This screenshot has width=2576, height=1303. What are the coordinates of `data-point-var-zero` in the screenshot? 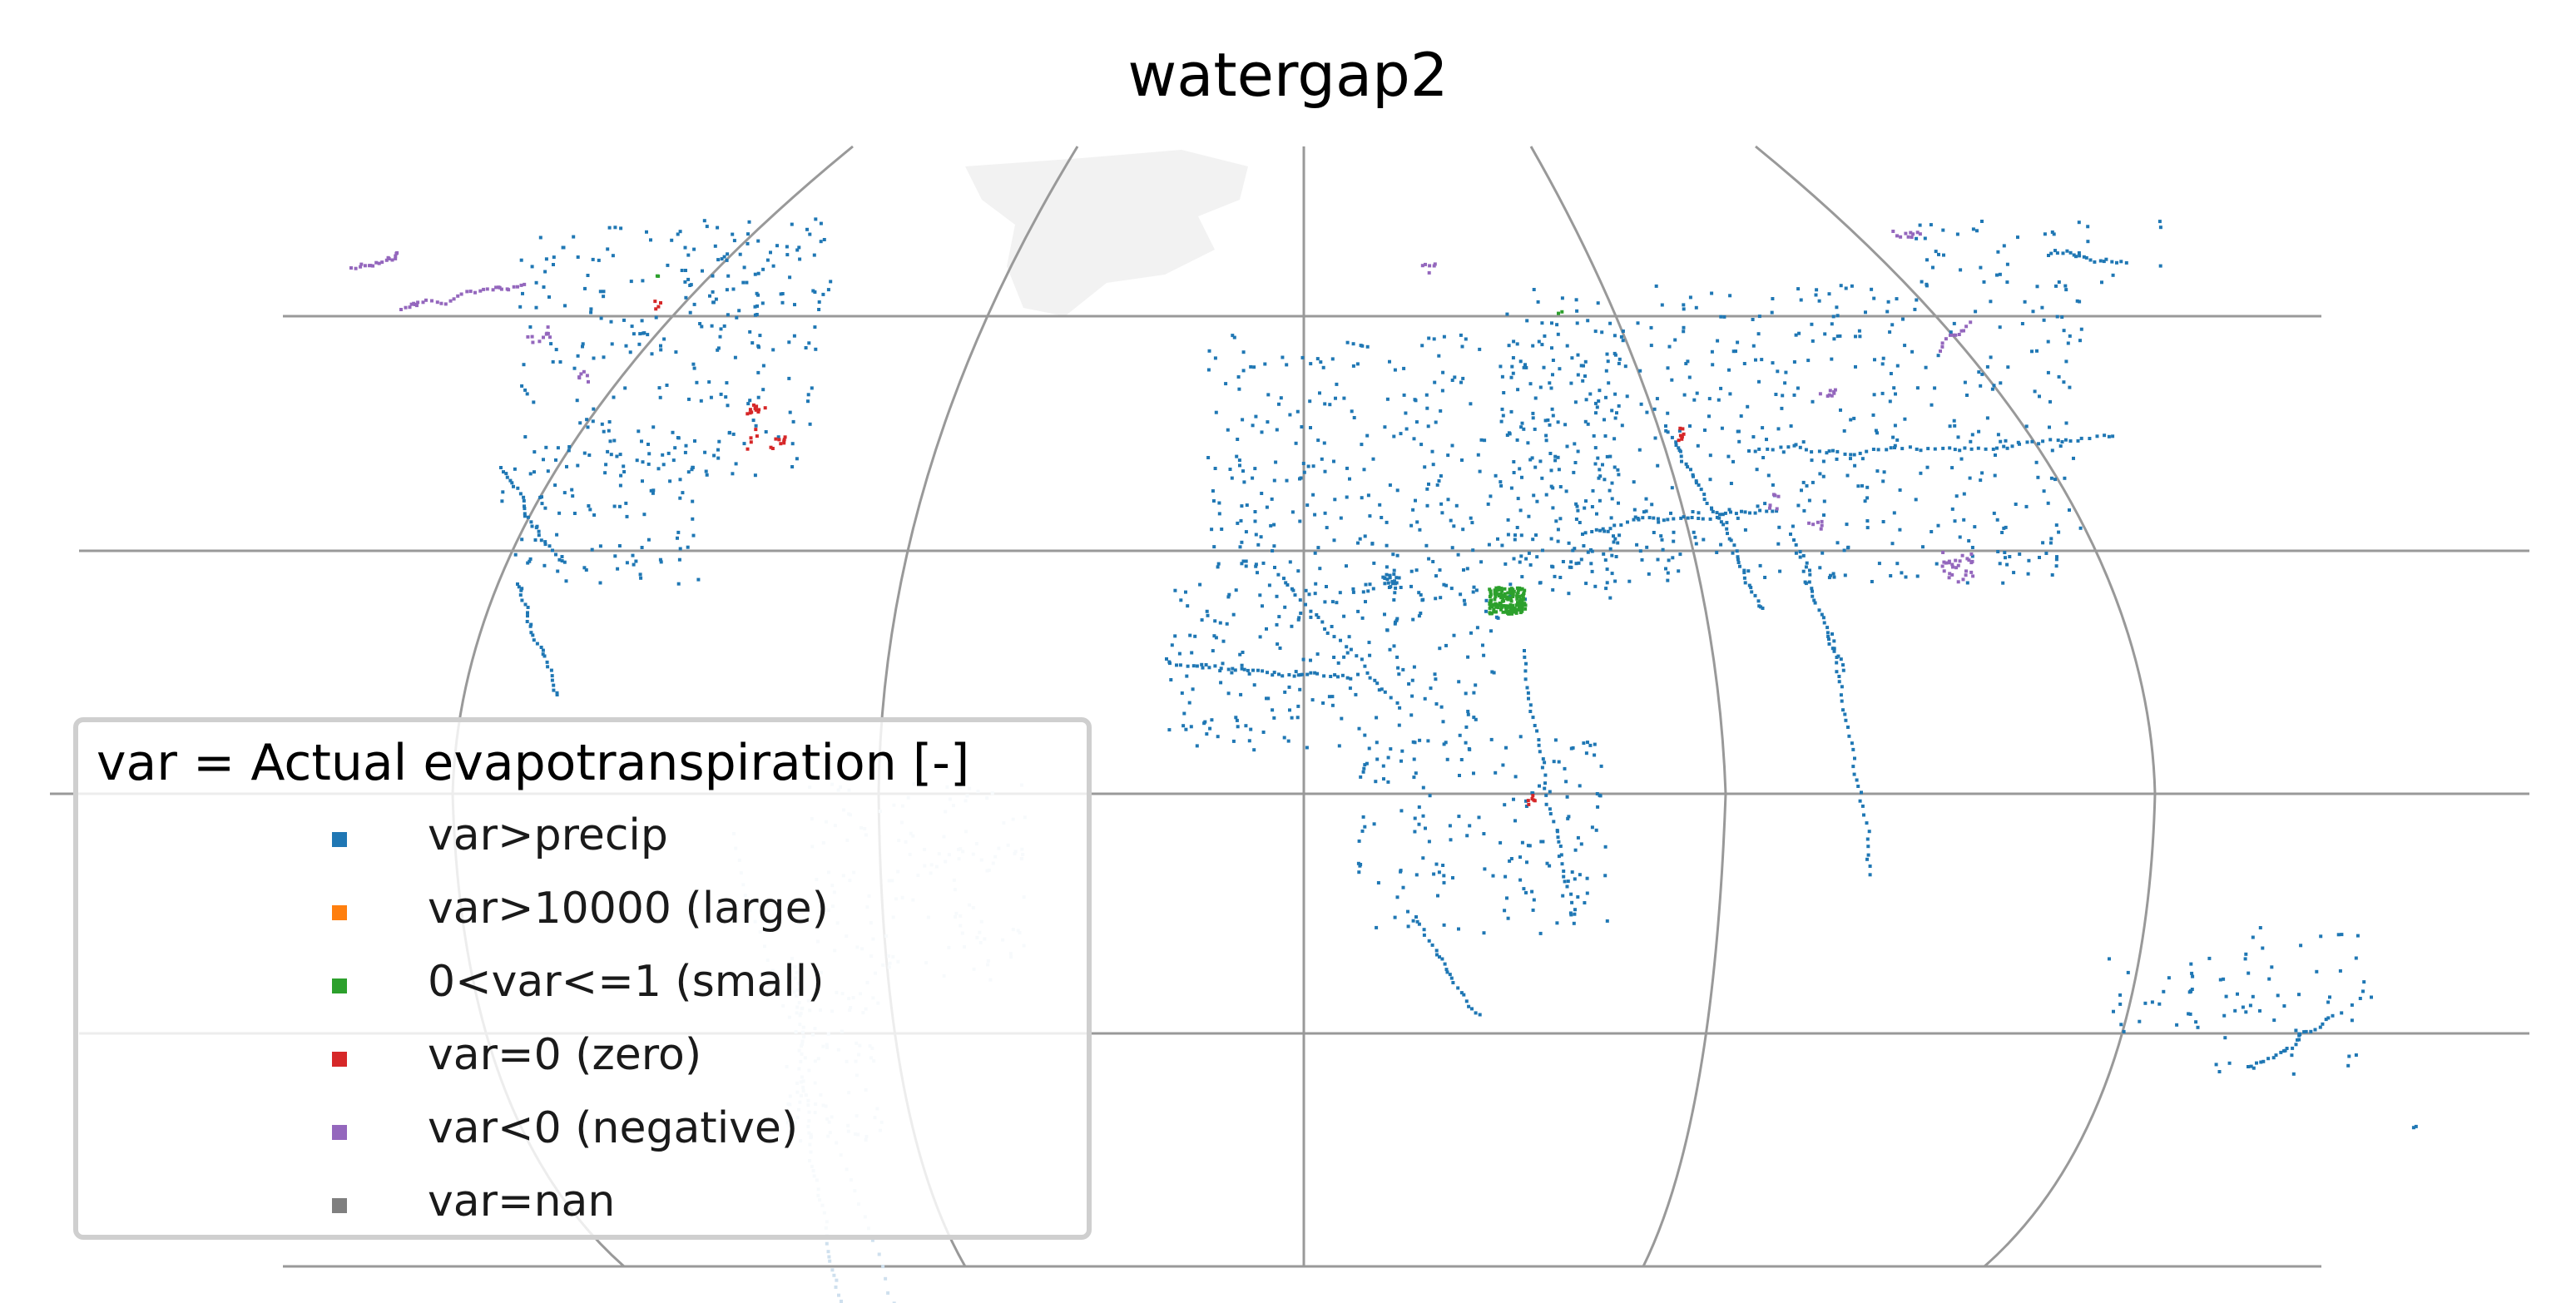 It's located at (784, 443).